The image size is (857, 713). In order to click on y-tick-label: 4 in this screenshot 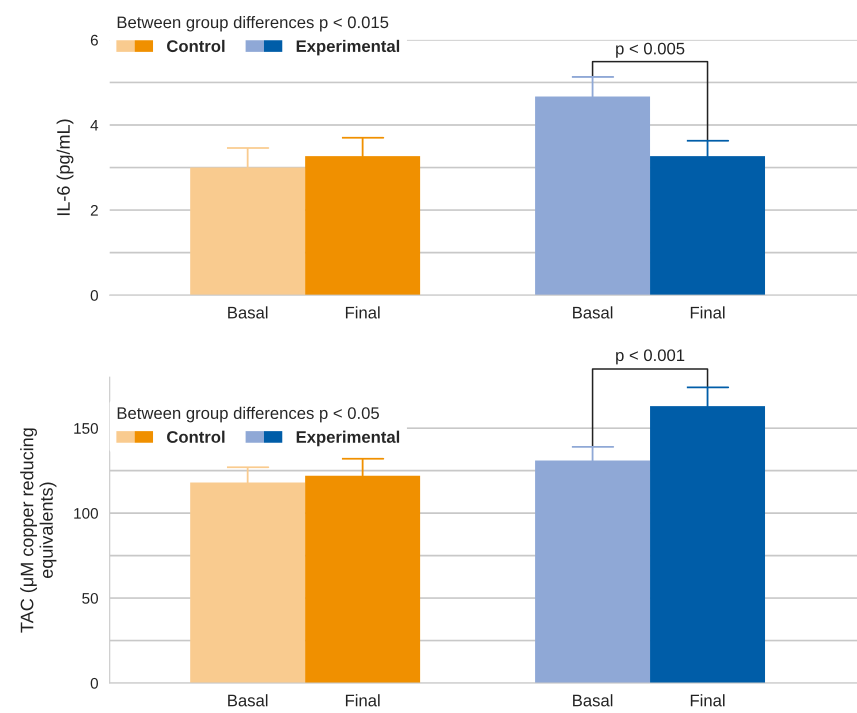, I will do `click(94, 125)`.